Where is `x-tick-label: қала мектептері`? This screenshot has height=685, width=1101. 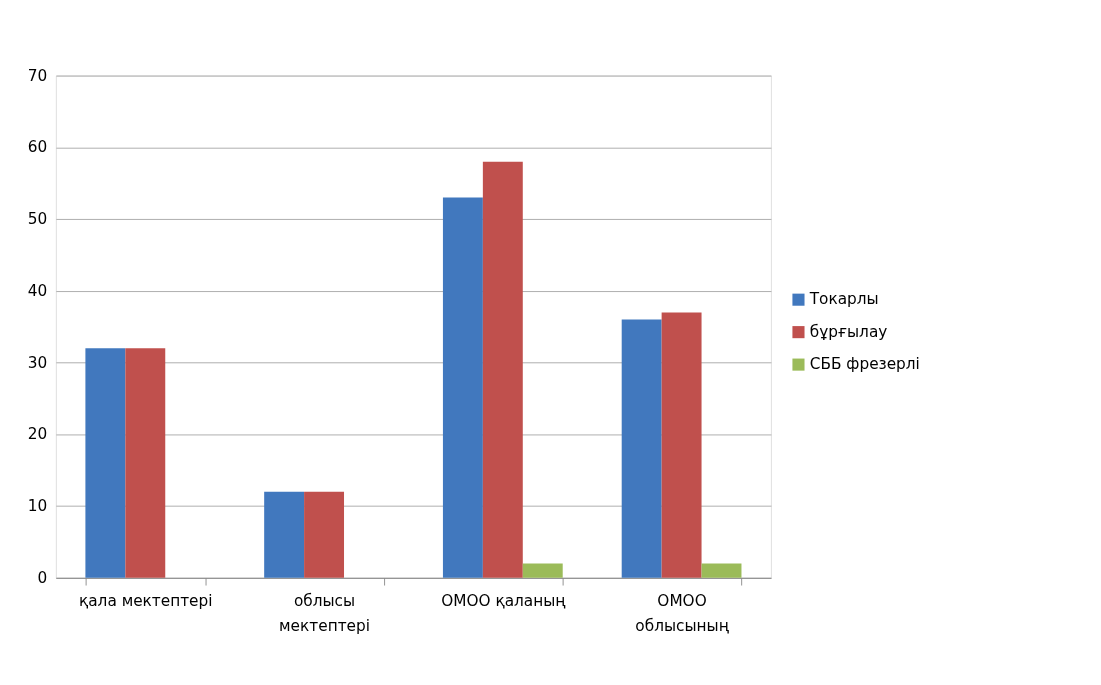 x-tick-label: қала мектептері is located at coordinates (145, 601).